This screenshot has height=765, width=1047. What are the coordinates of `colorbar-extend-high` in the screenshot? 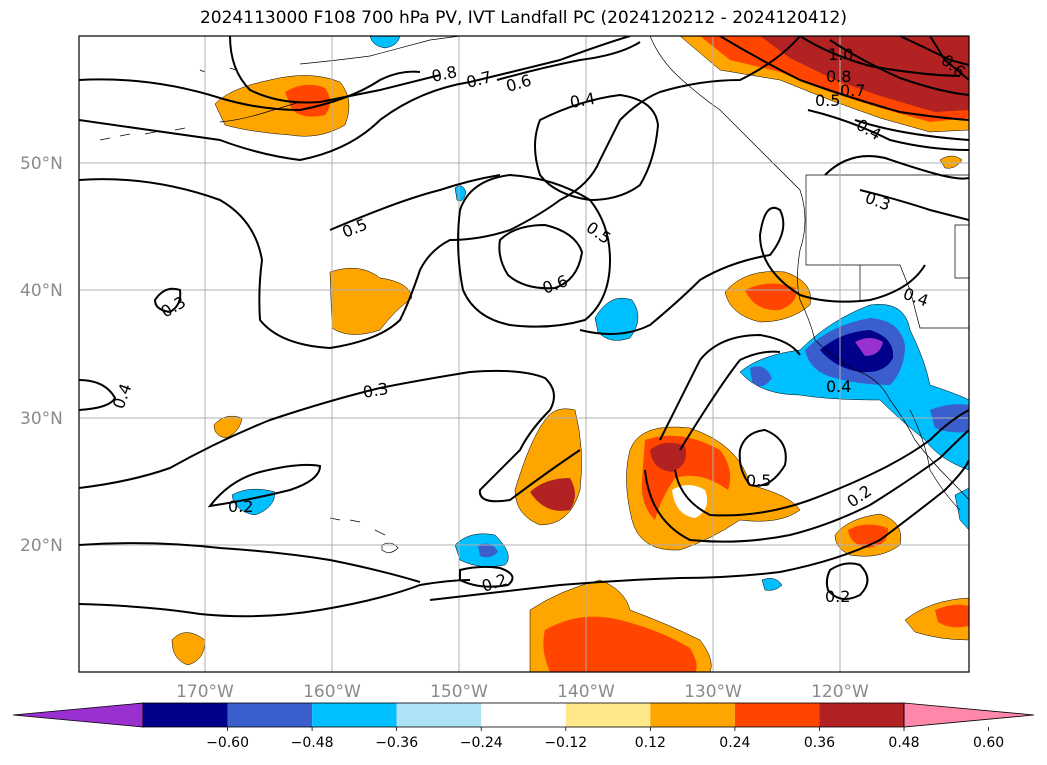 It's located at (969, 715).